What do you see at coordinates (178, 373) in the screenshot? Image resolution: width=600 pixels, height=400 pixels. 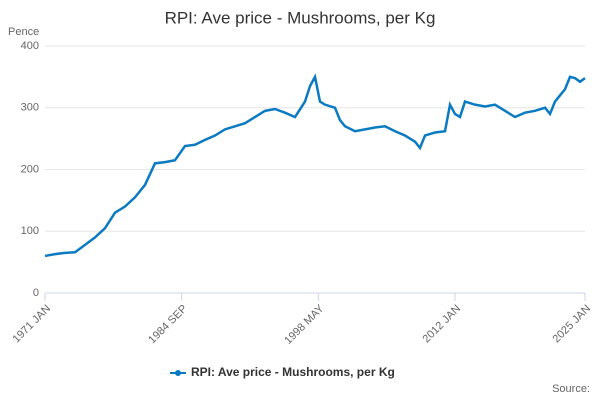 I see `legend-symbol` at bounding box center [178, 373].